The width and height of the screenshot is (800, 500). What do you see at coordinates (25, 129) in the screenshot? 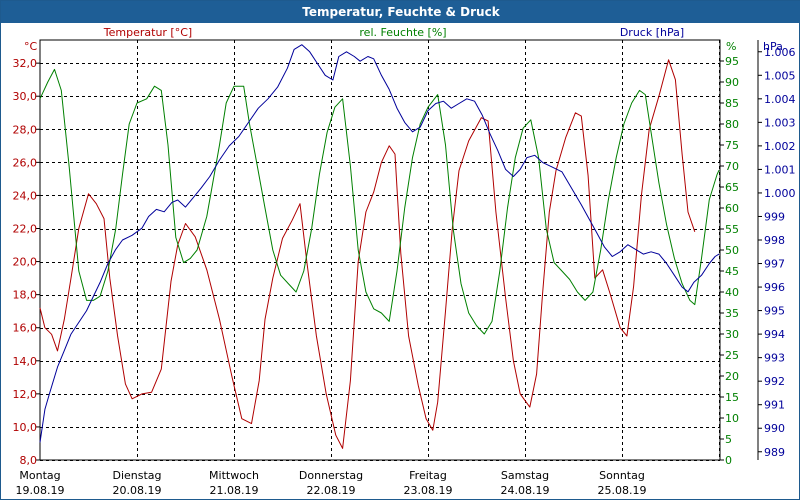
I see `temperature-tick-label: 28,0` at bounding box center [25, 129].